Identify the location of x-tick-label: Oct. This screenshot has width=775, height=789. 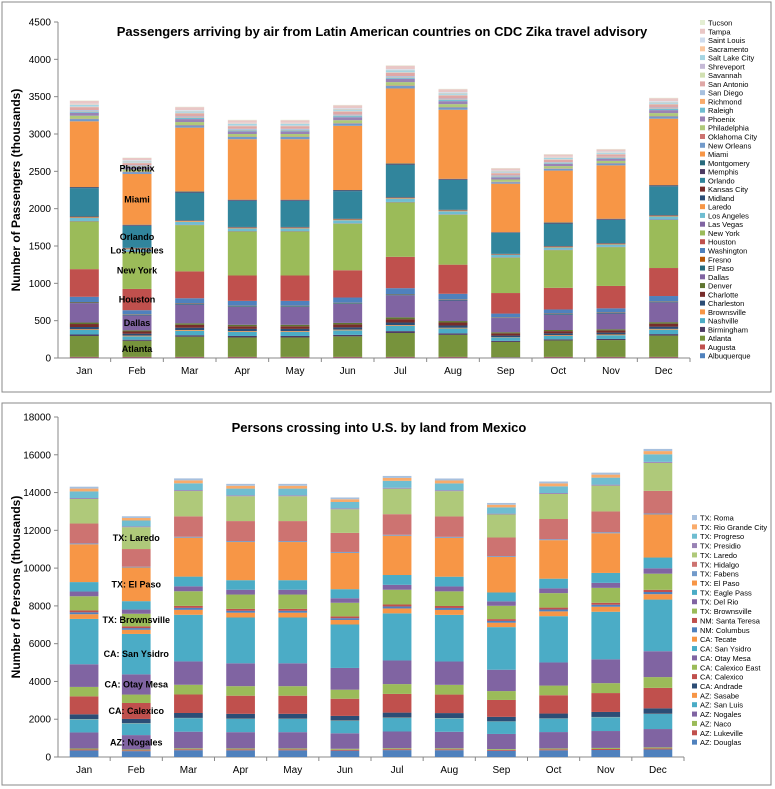
(554, 770).